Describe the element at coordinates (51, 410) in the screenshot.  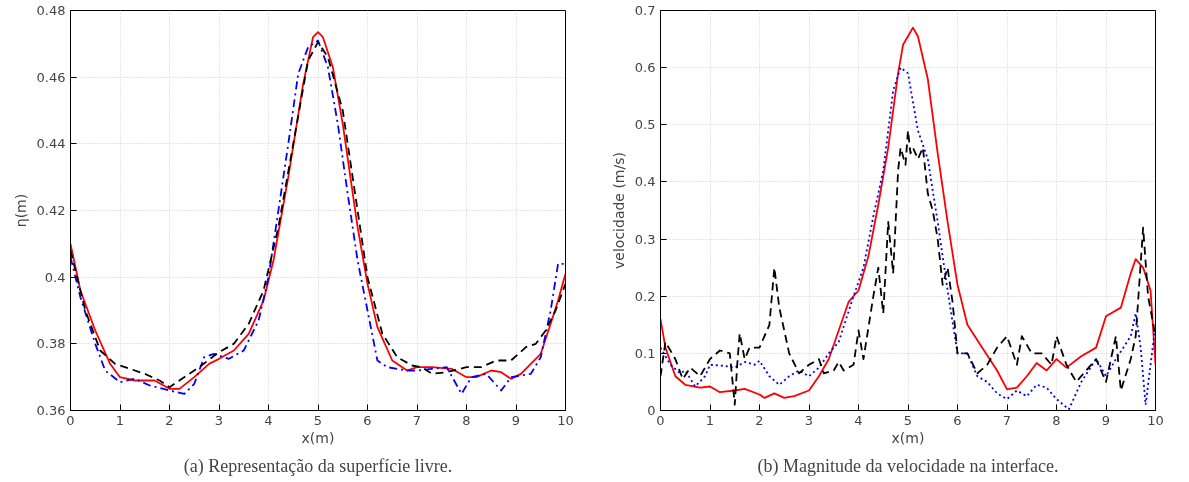
I see `y-tick-label: 0.36` at that location.